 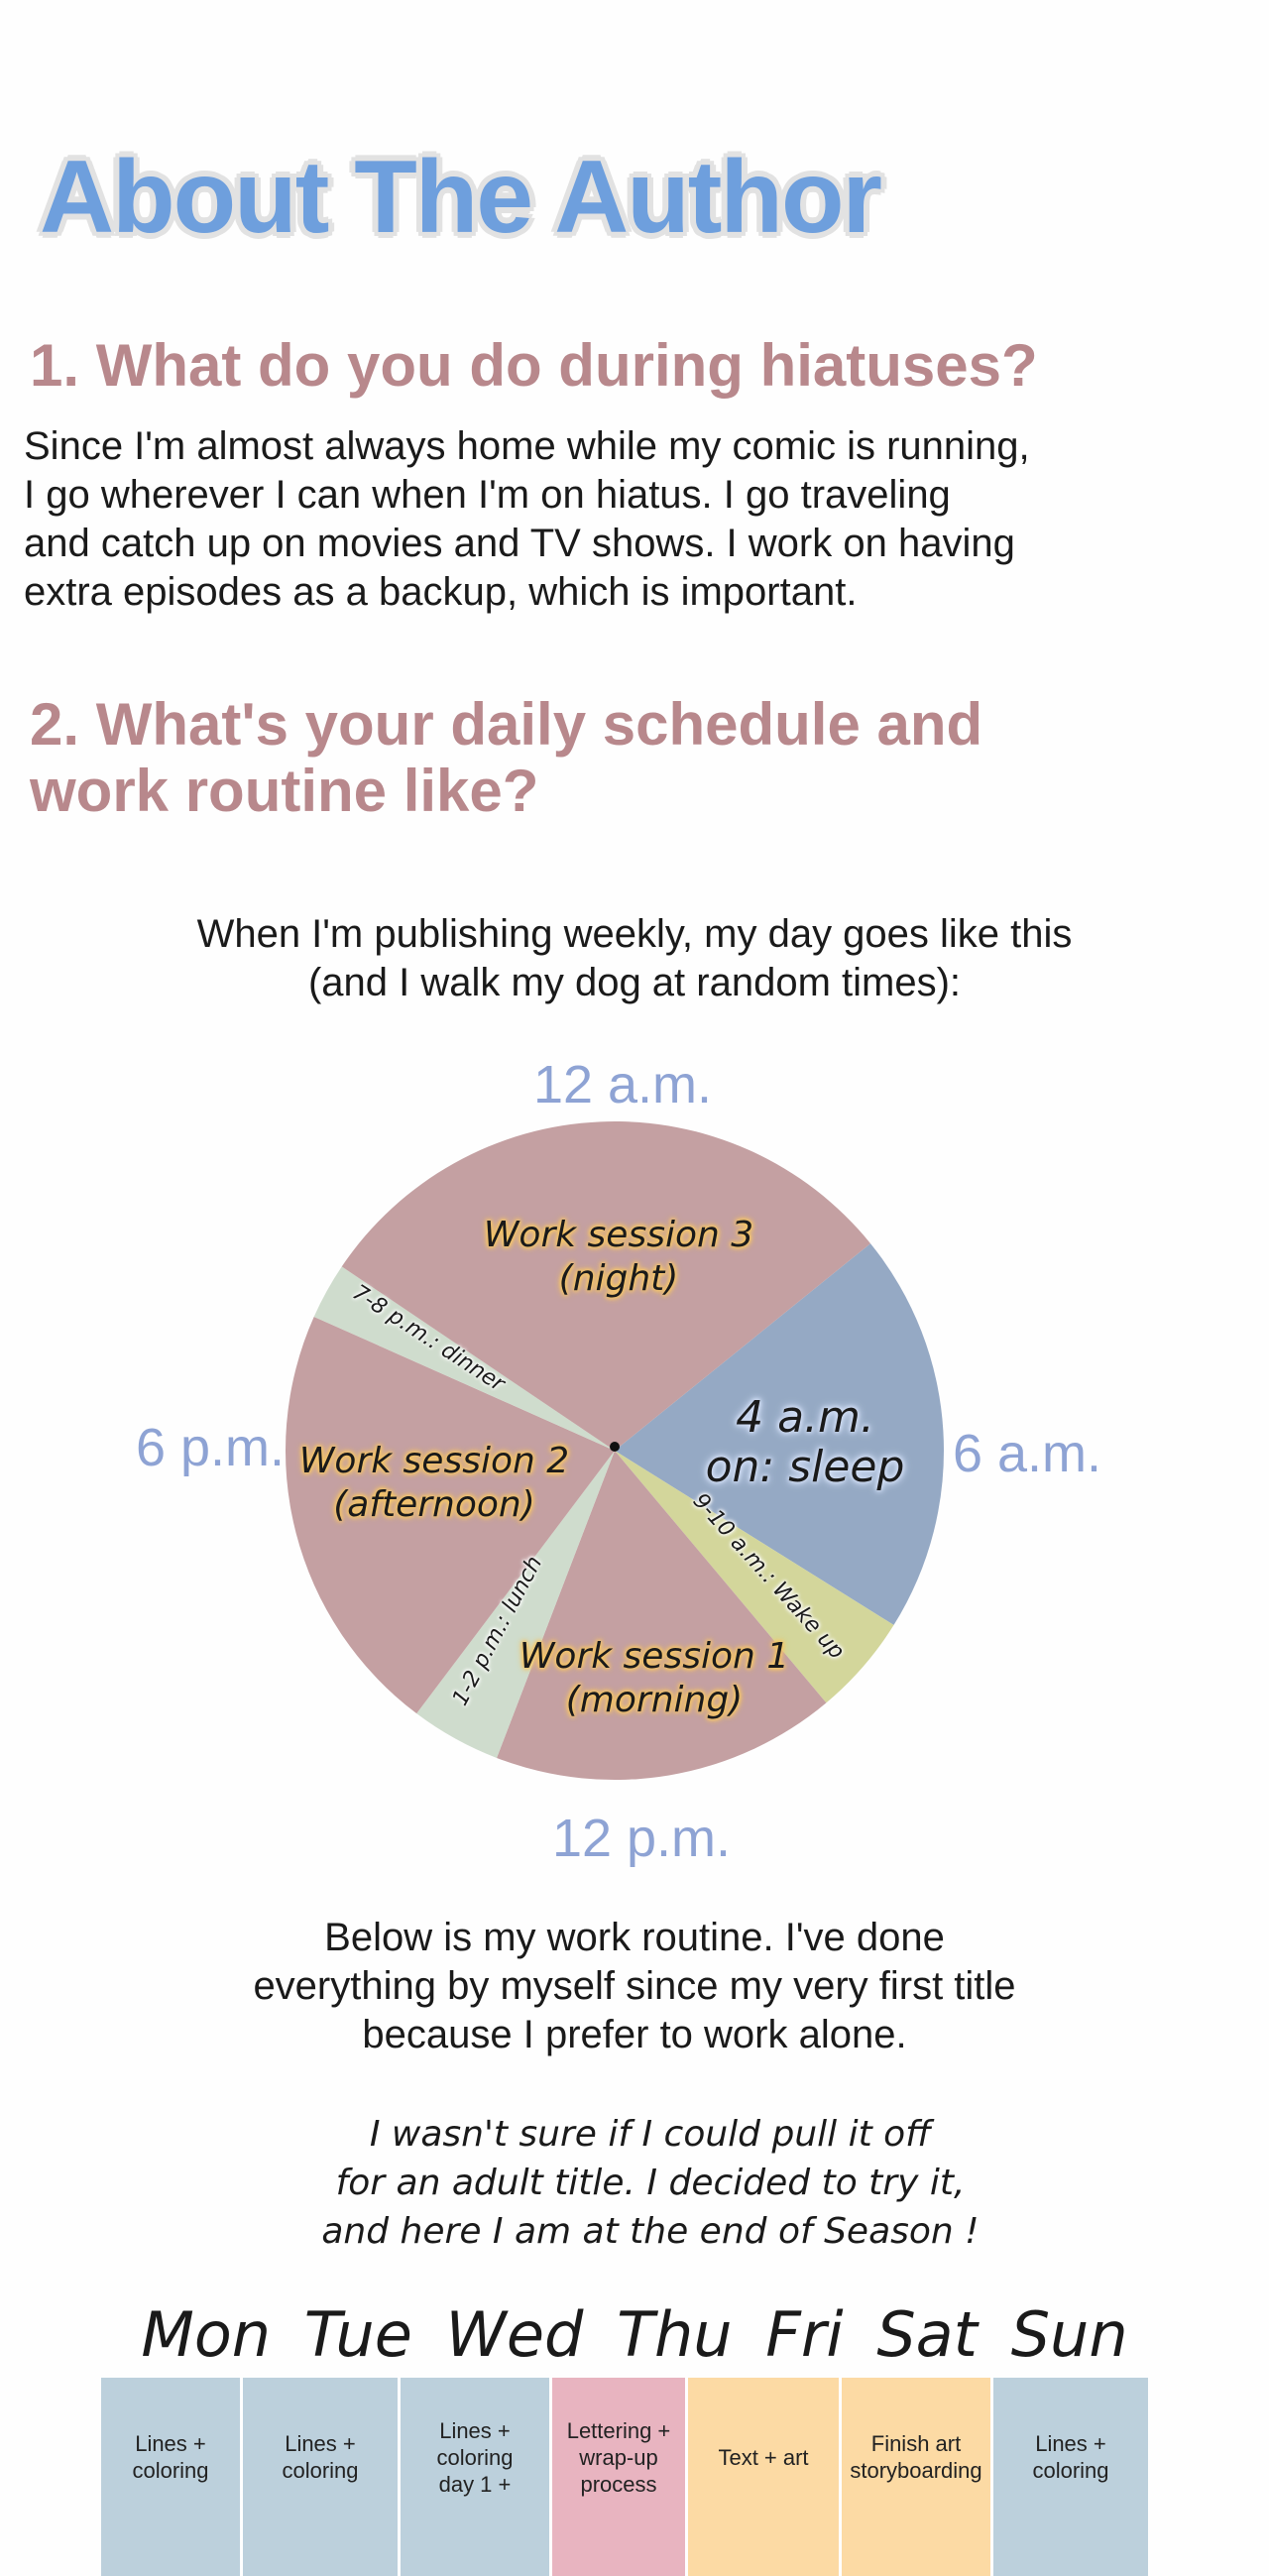 I want to click on pie-slice-wake, so click(x=754, y=1577).